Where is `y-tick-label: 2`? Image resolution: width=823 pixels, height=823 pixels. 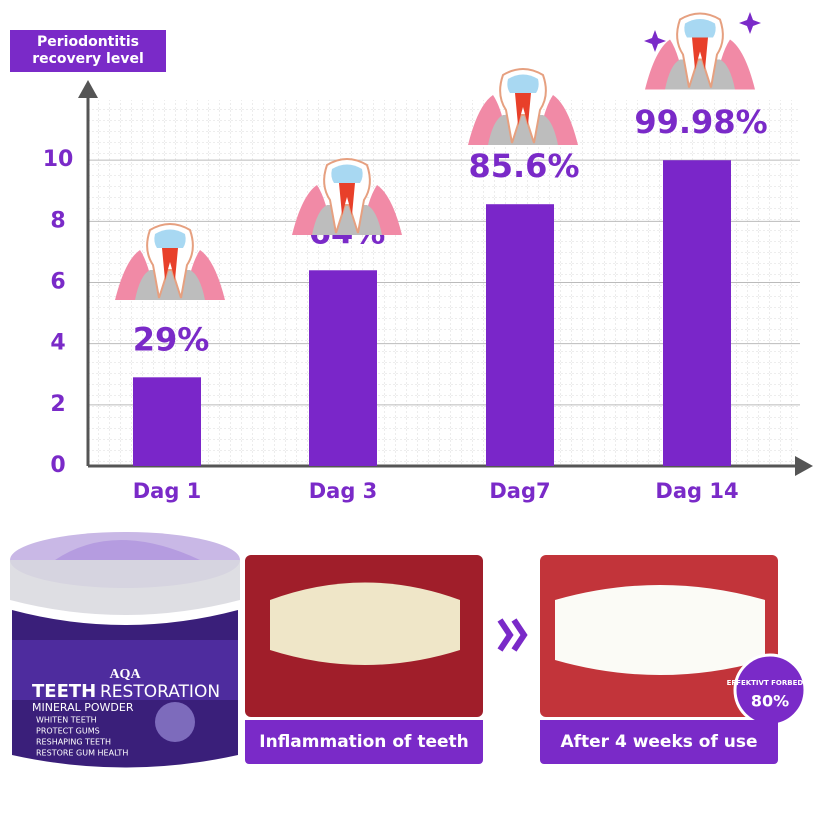
y-tick-label: 2 is located at coordinates (57, 404).